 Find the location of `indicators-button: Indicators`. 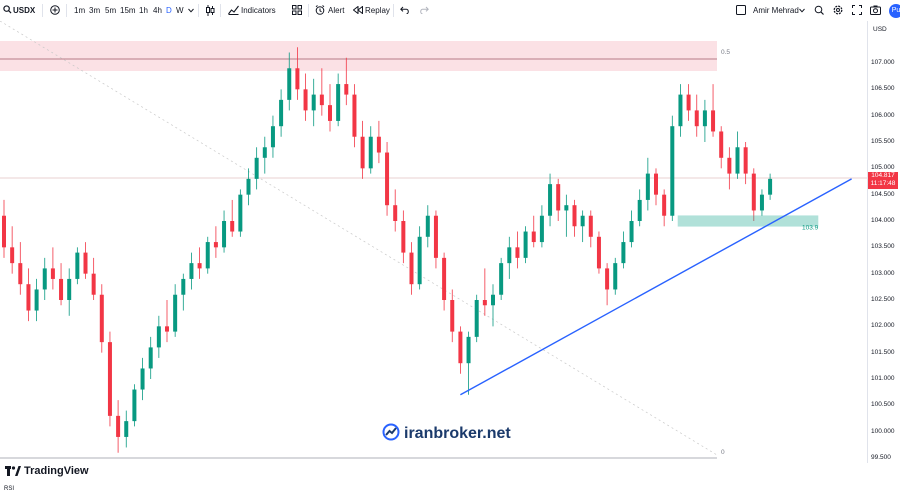

indicators-button: Indicators is located at coordinates (258, 10).